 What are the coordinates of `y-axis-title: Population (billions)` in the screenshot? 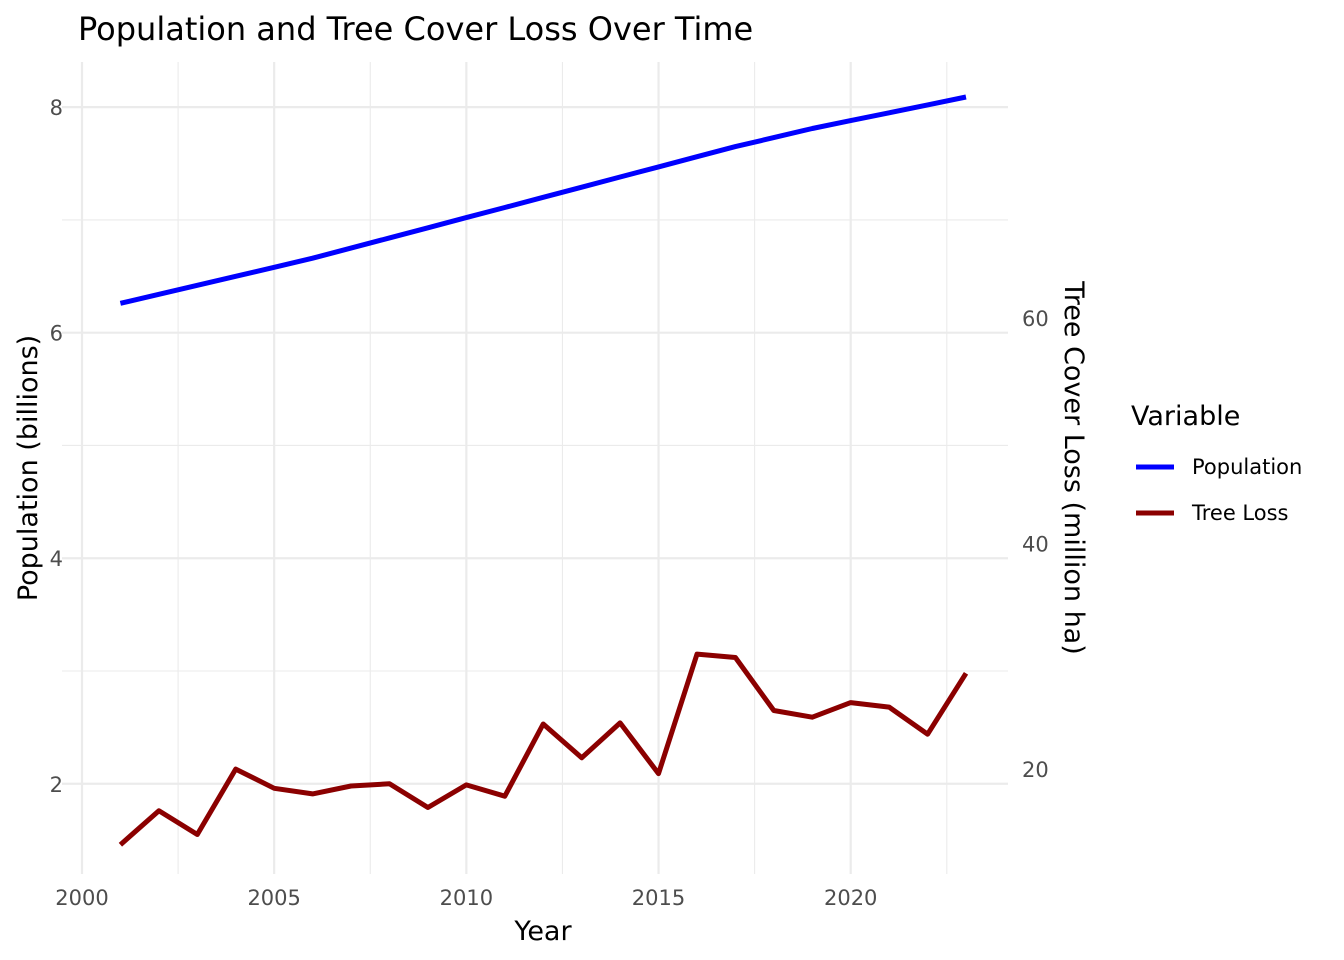 It's located at (28, 468).